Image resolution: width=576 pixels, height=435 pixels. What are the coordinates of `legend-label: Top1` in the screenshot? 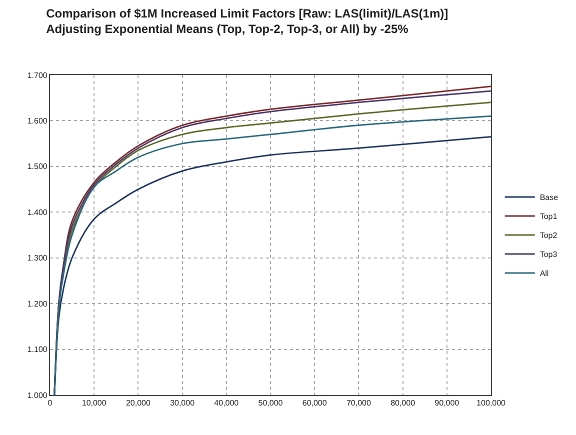 It's located at (549, 217).